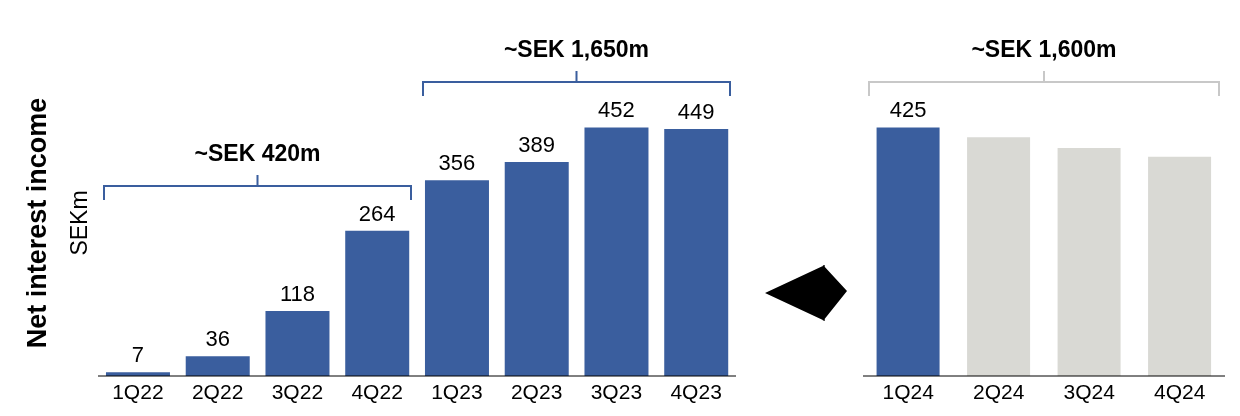 Image resolution: width=1240 pixels, height=416 pixels. What do you see at coordinates (138, 391) in the screenshot?
I see `x-tick-label: 1Q22` at bounding box center [138, 391].